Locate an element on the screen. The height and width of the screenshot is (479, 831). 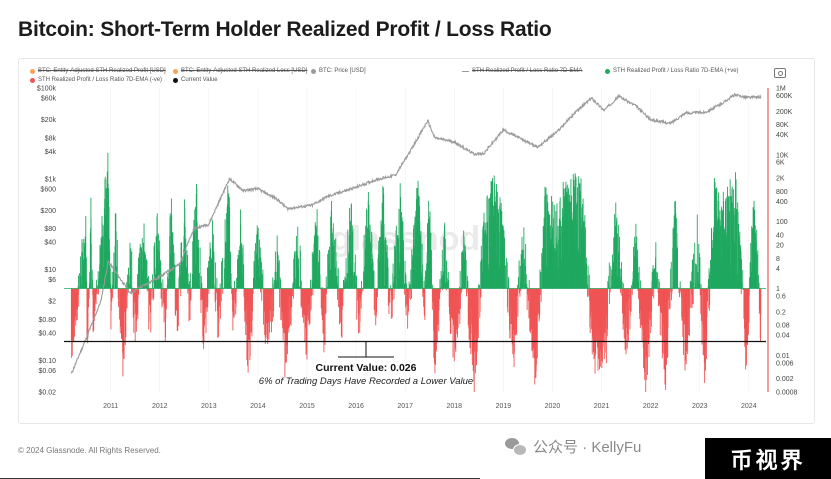
x-tick-label: 2019 is located at coordinates (504, 406).